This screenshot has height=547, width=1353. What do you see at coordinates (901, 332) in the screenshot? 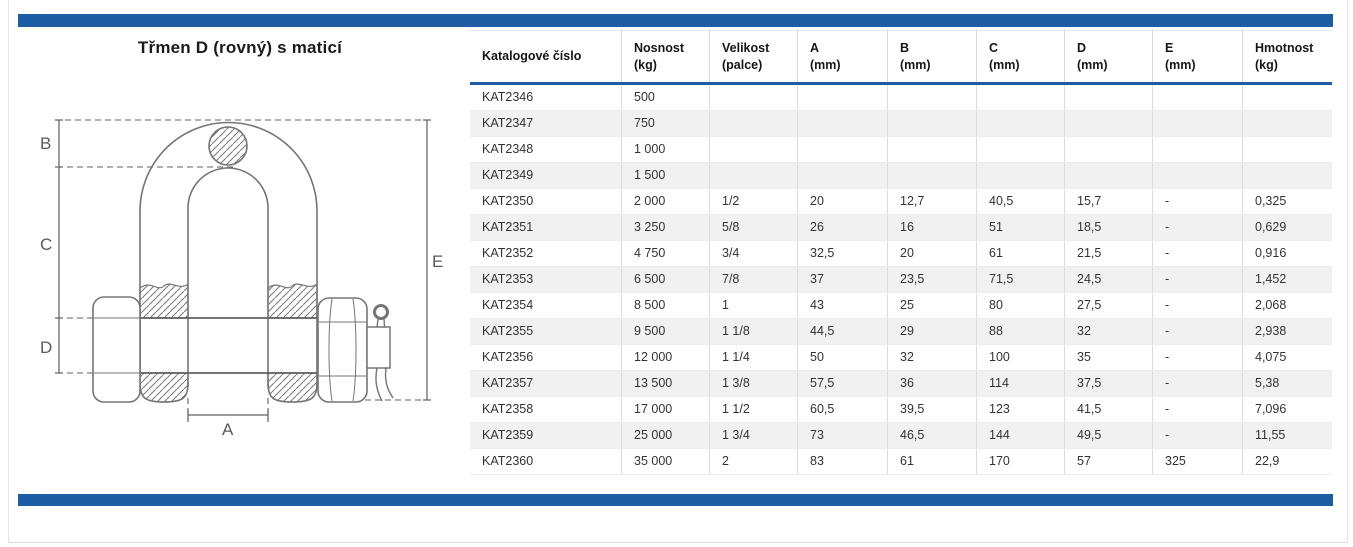
I see `table-row: KAT2355 9 500 1 1/8 44,5 29 88 32-2,938` at bounding box center [901, 332].